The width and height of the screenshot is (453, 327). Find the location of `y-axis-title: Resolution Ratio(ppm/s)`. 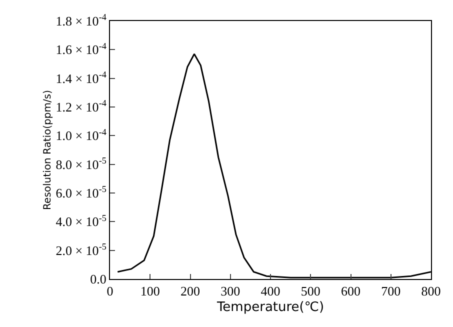

y-axis-title: Resolution Ratio(ppm/s) is located at coordinates (48, 150).